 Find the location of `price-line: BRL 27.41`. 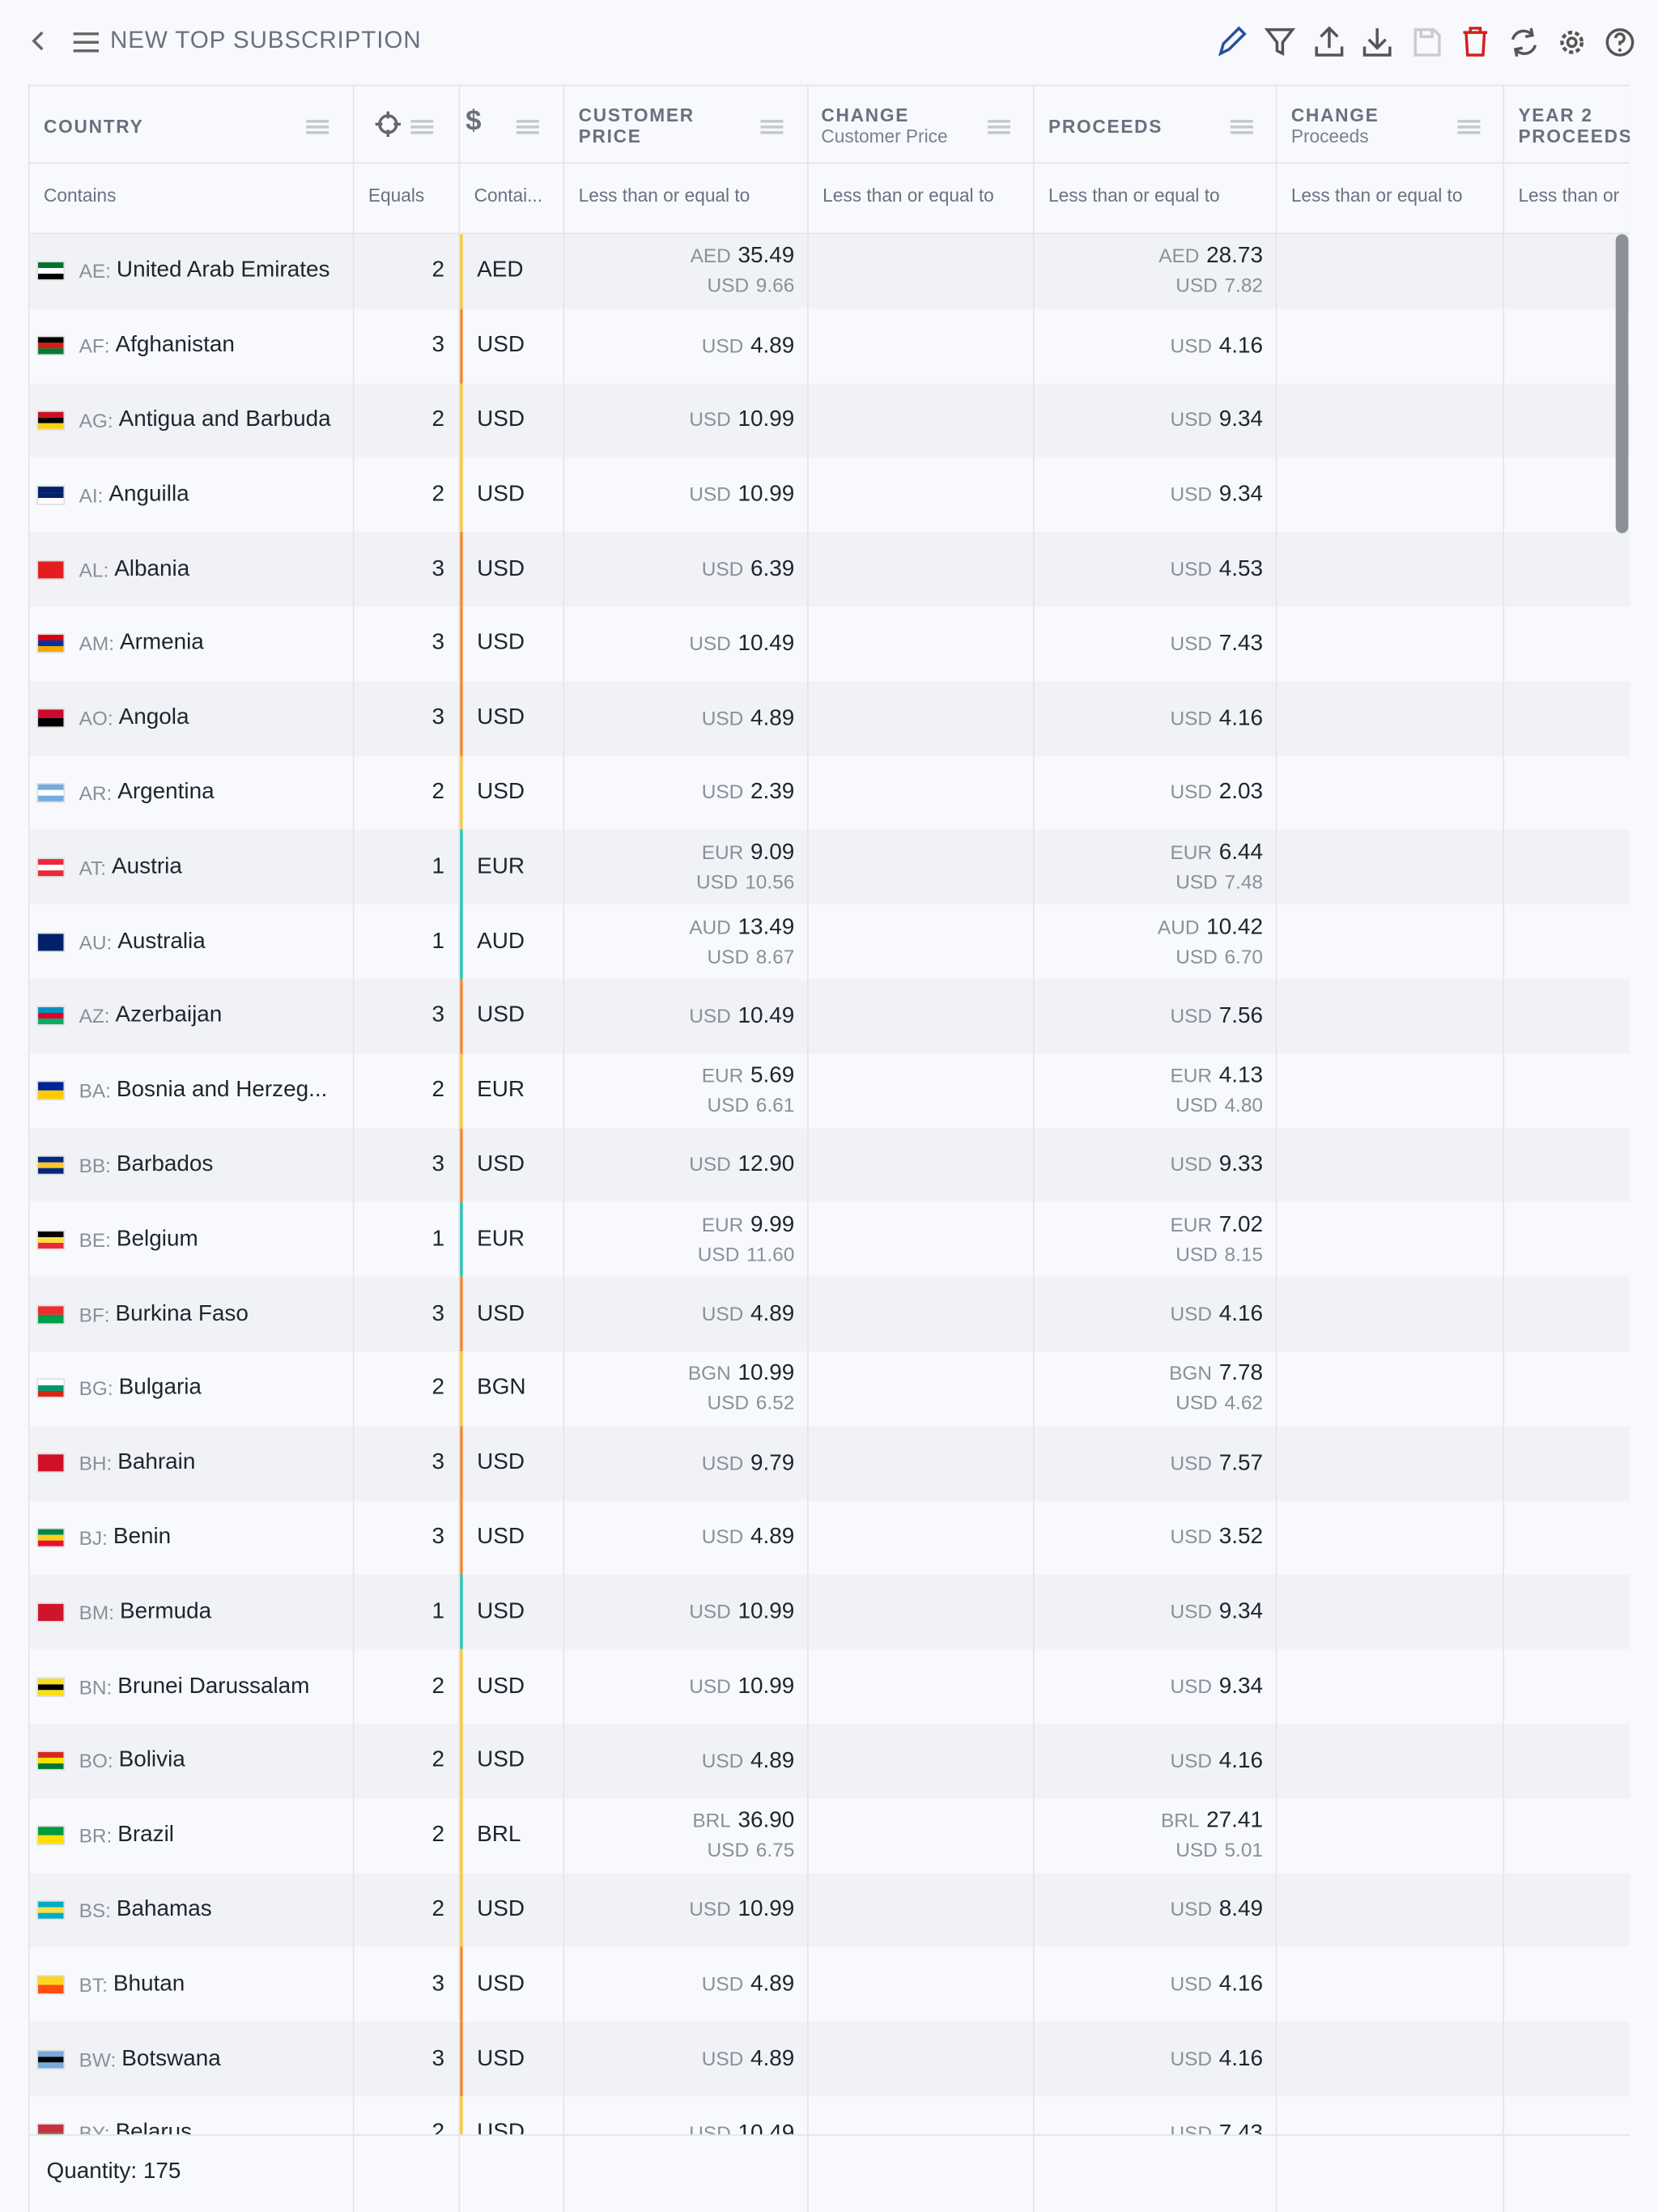

price-line: BRL 27.41 is located at coordinates (1212, 1821).